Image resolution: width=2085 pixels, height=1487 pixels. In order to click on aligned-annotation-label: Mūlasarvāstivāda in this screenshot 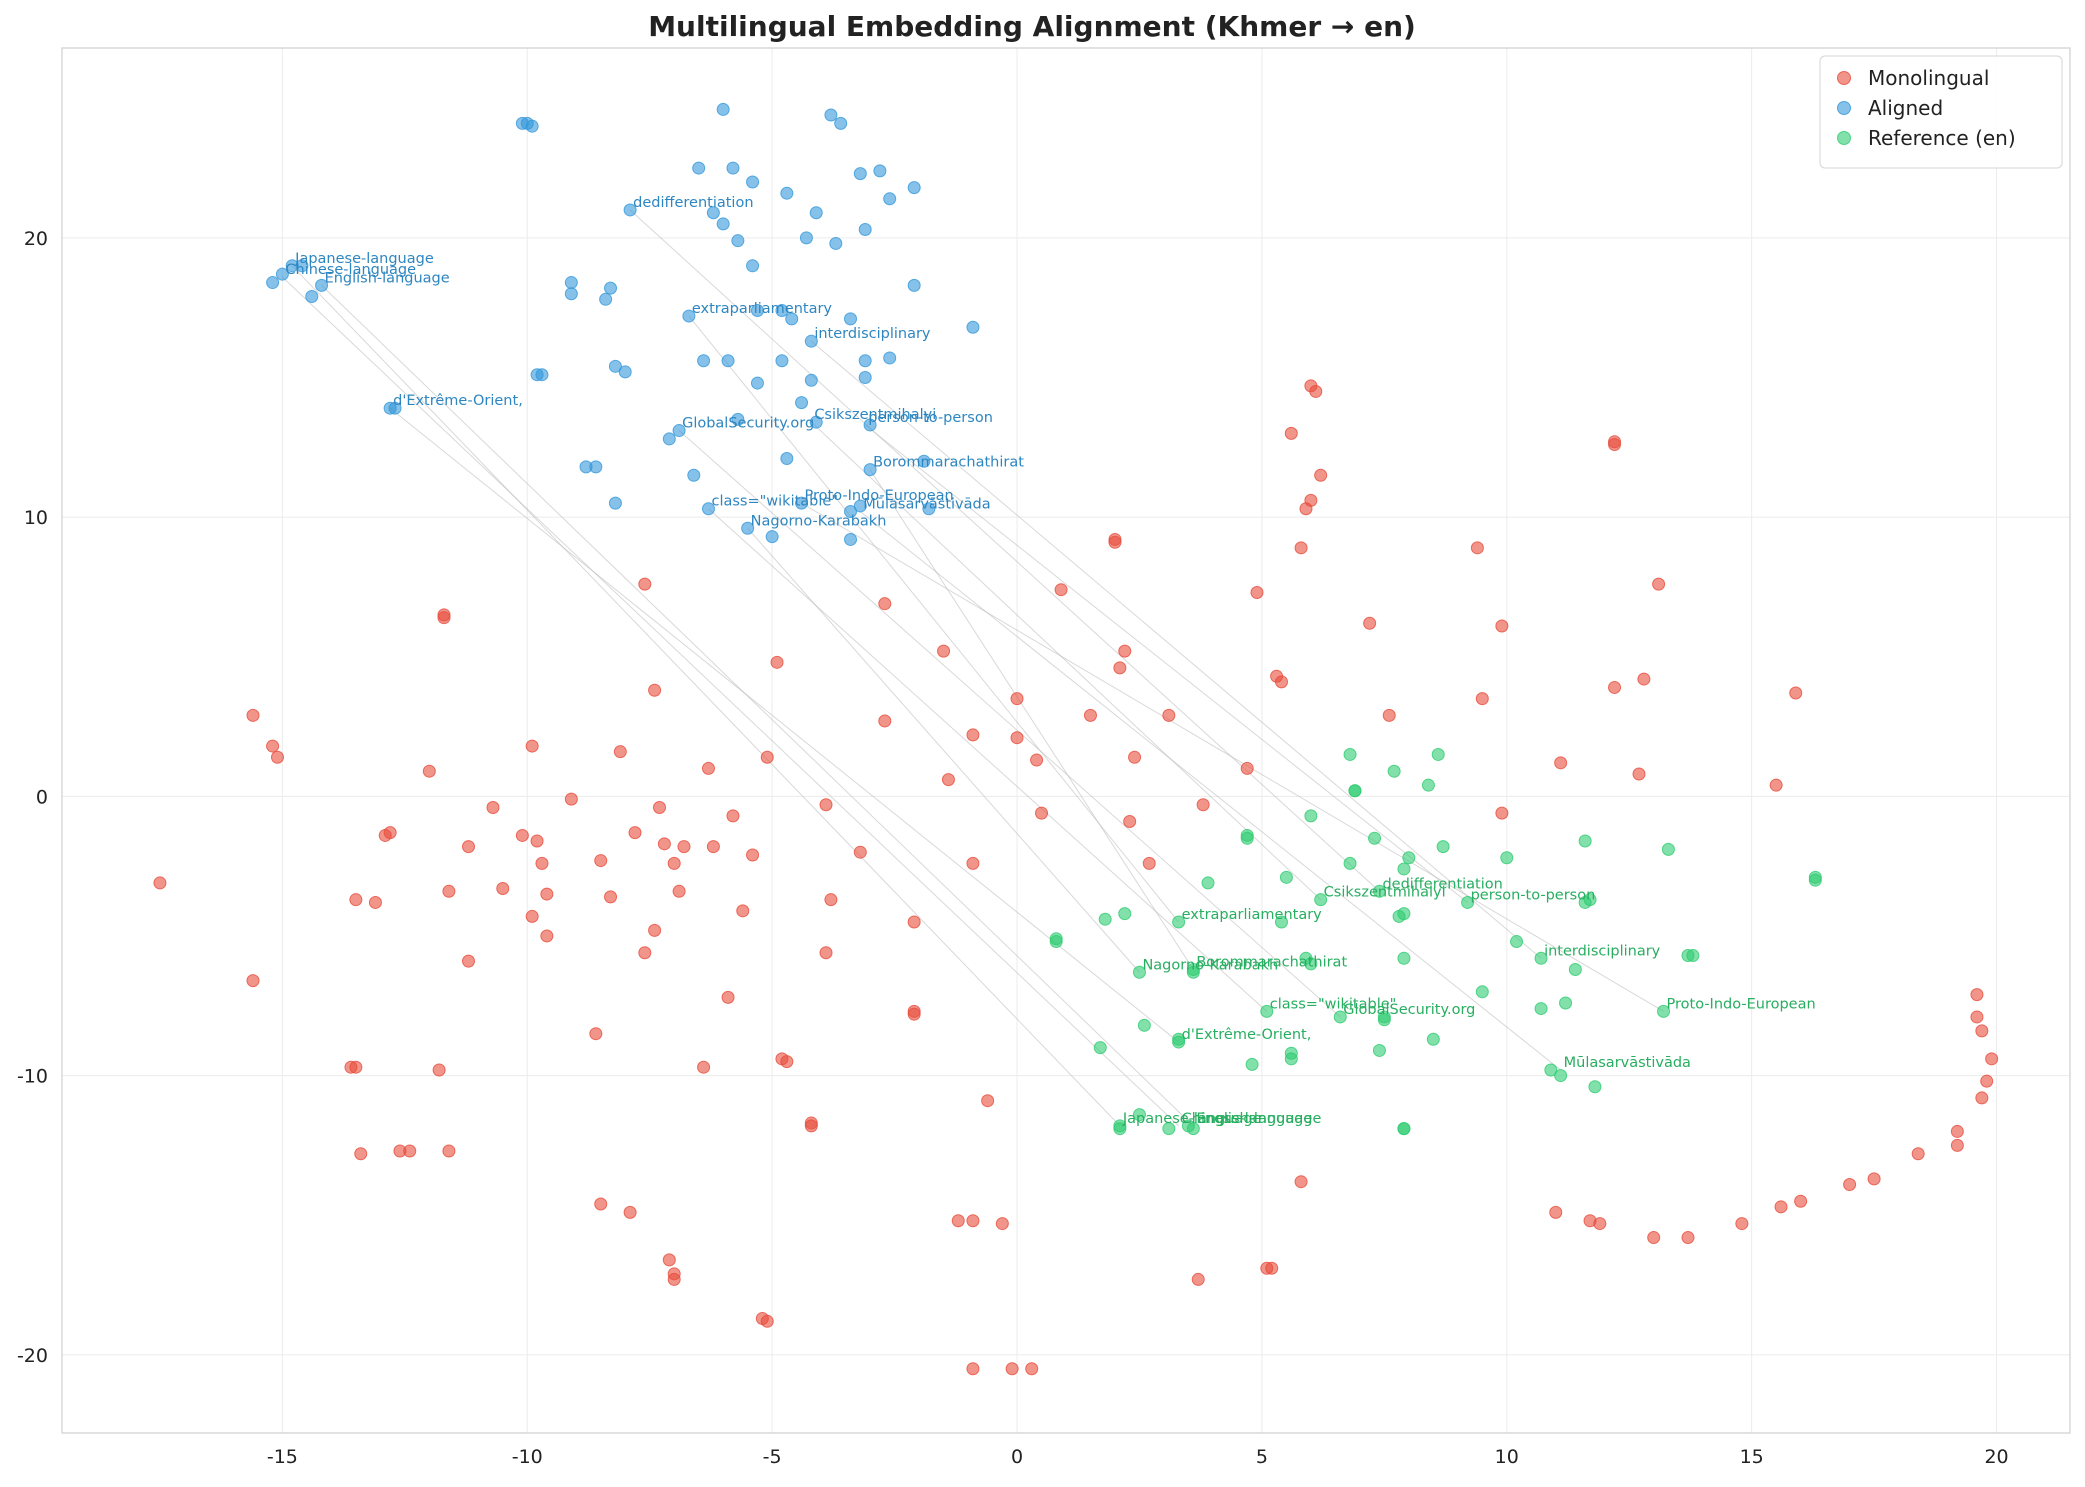, I will do `click(926, 505)`.